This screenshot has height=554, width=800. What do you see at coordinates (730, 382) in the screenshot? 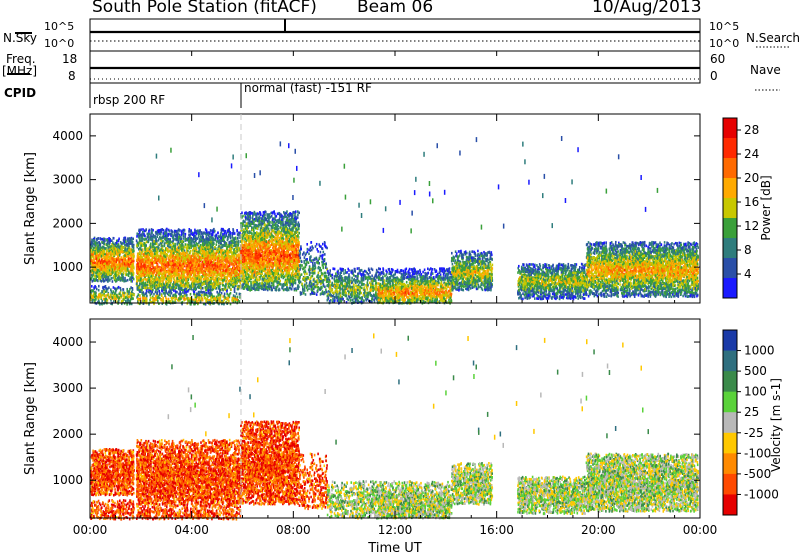
I see `velocity-colorbar-segment` at bounding box center [730, 382].